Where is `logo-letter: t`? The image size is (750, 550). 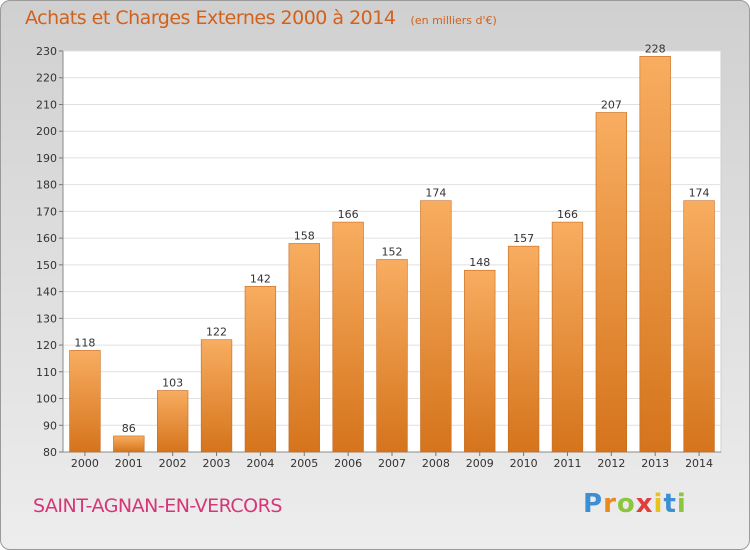 logo-letter: t is located at coordinates (670, 504).